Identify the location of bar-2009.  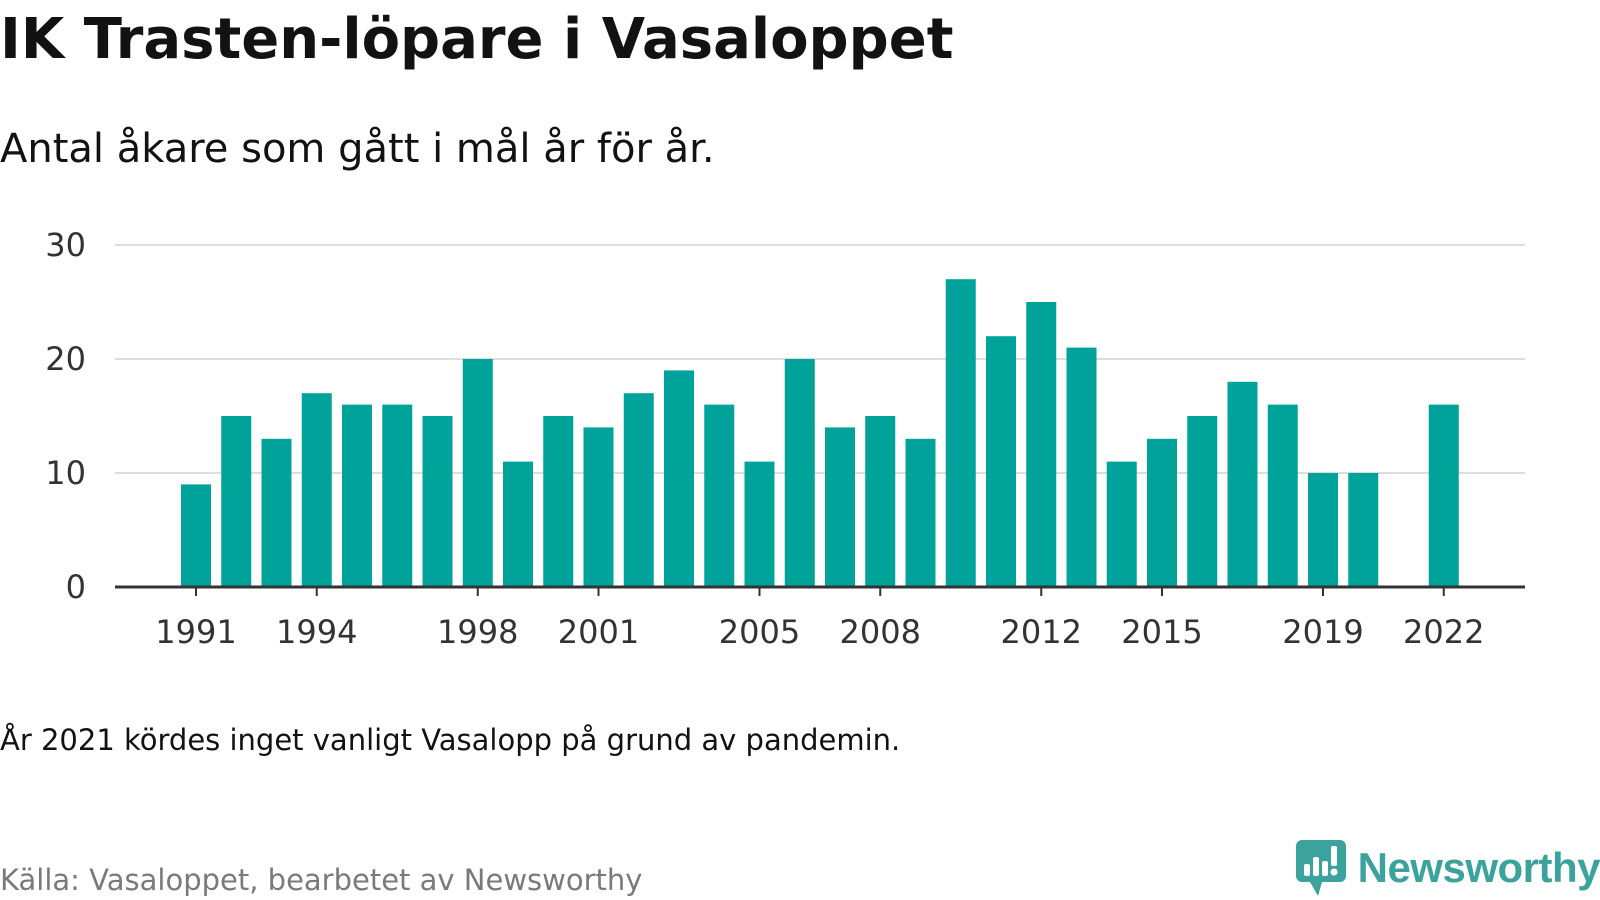
(920, 512).